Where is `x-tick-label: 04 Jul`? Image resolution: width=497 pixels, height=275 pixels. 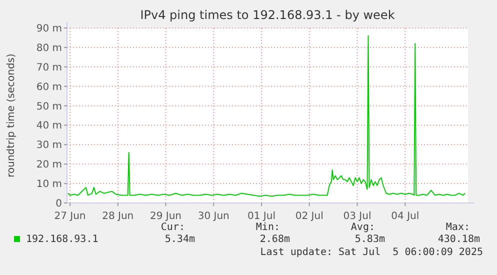
x-tick-label: 04 Jul is located at coordinates (405, 216).